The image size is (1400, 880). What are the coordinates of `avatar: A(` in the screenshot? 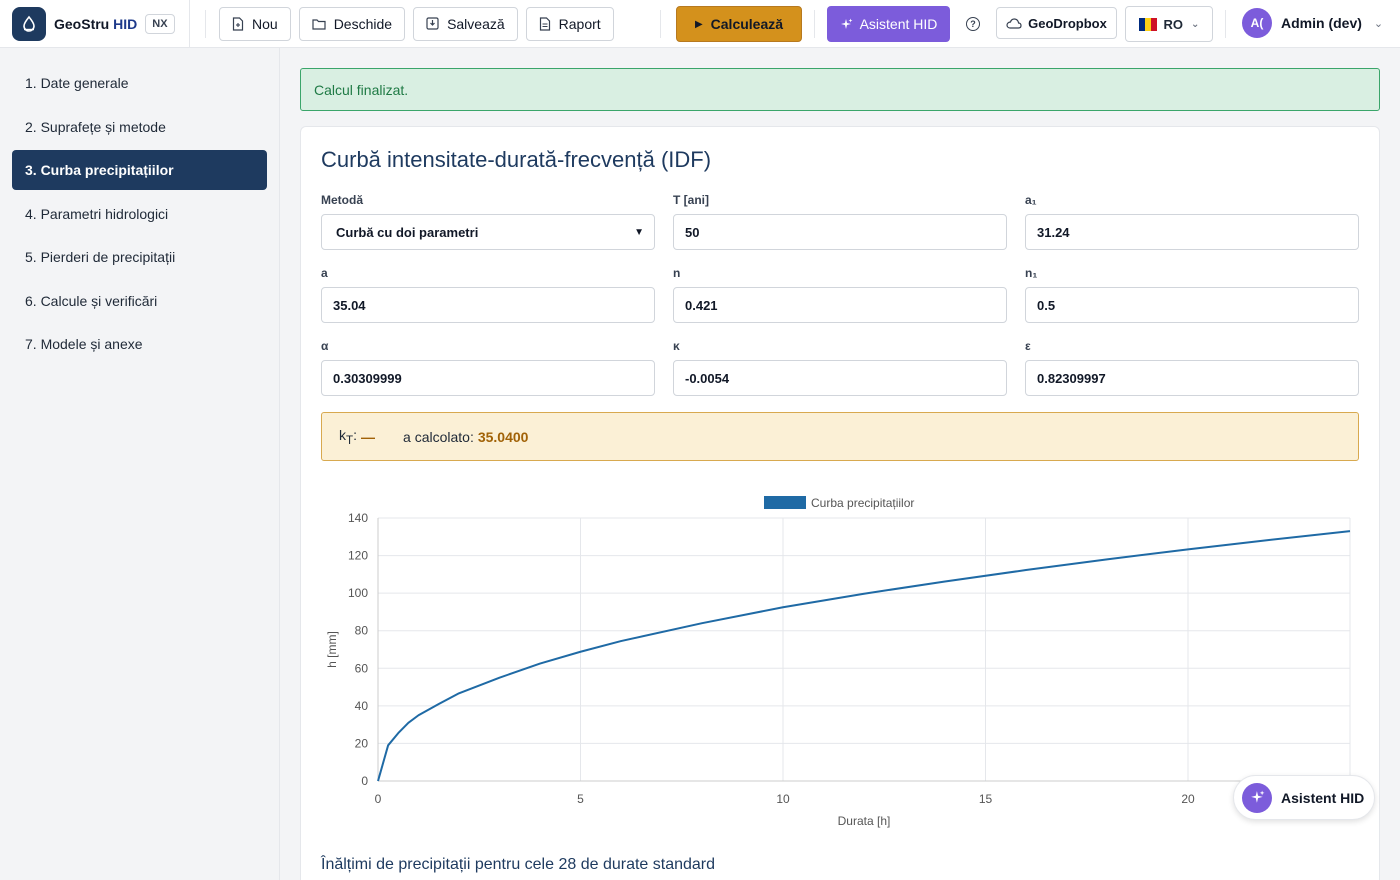 It's located at (1257, 23).